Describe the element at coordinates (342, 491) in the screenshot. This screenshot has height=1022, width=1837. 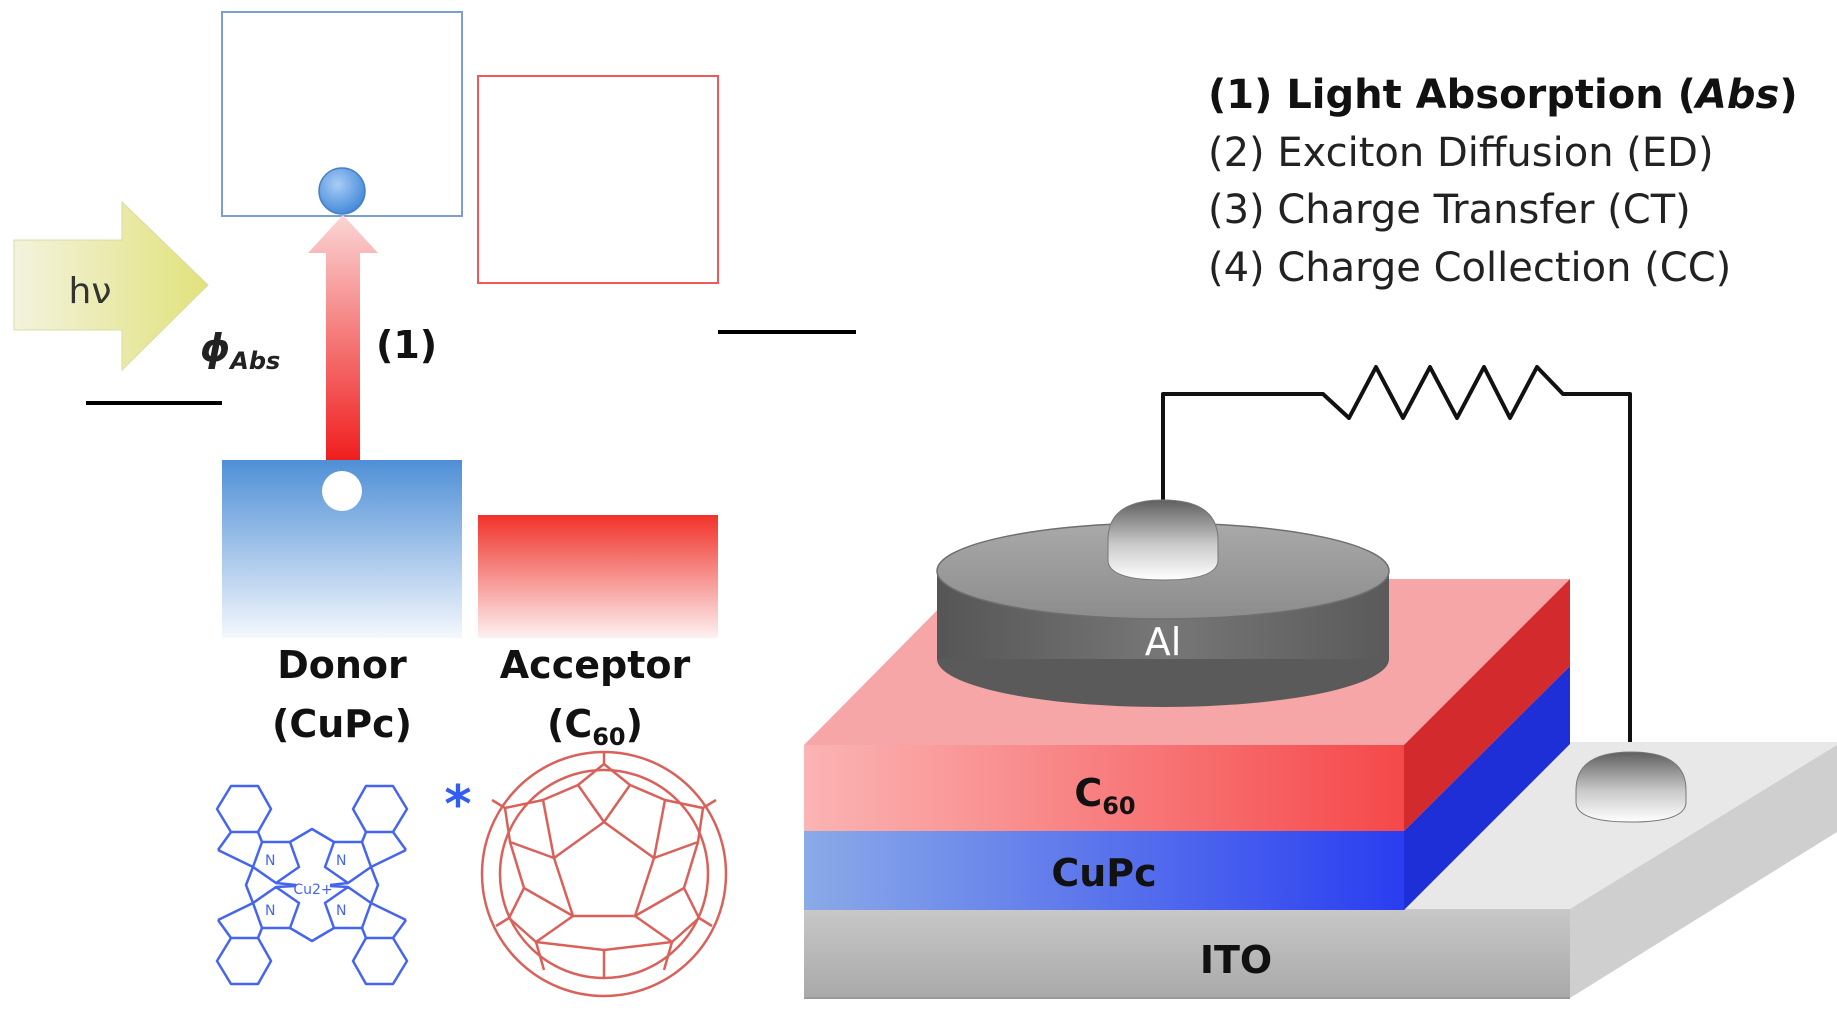
I see `hole-dot` at that location.